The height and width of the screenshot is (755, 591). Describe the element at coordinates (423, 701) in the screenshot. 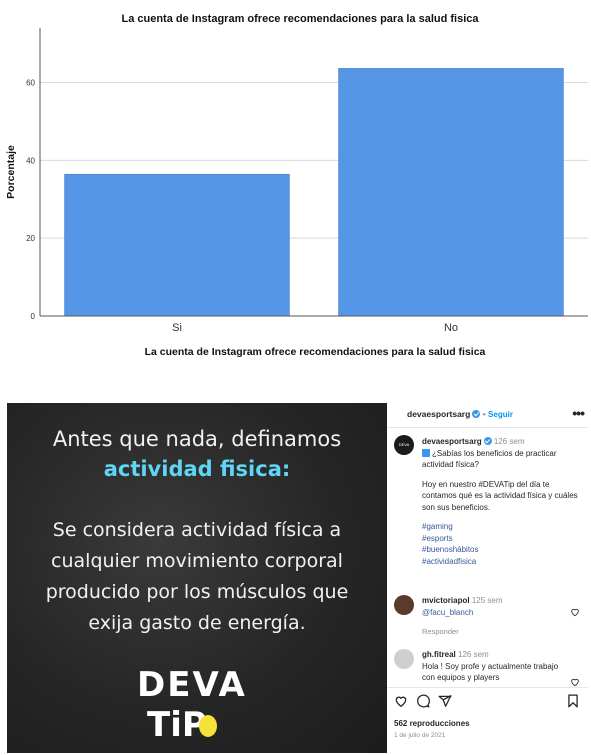

I see `comment-icon` at that location.